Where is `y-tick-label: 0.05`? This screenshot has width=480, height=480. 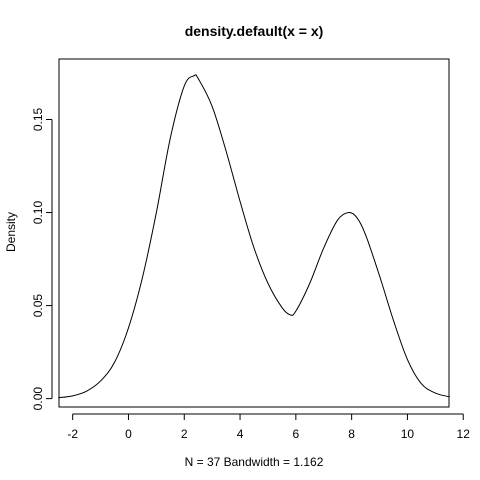
y-tick-label: 0.05 is located at coordinates (38, 306).